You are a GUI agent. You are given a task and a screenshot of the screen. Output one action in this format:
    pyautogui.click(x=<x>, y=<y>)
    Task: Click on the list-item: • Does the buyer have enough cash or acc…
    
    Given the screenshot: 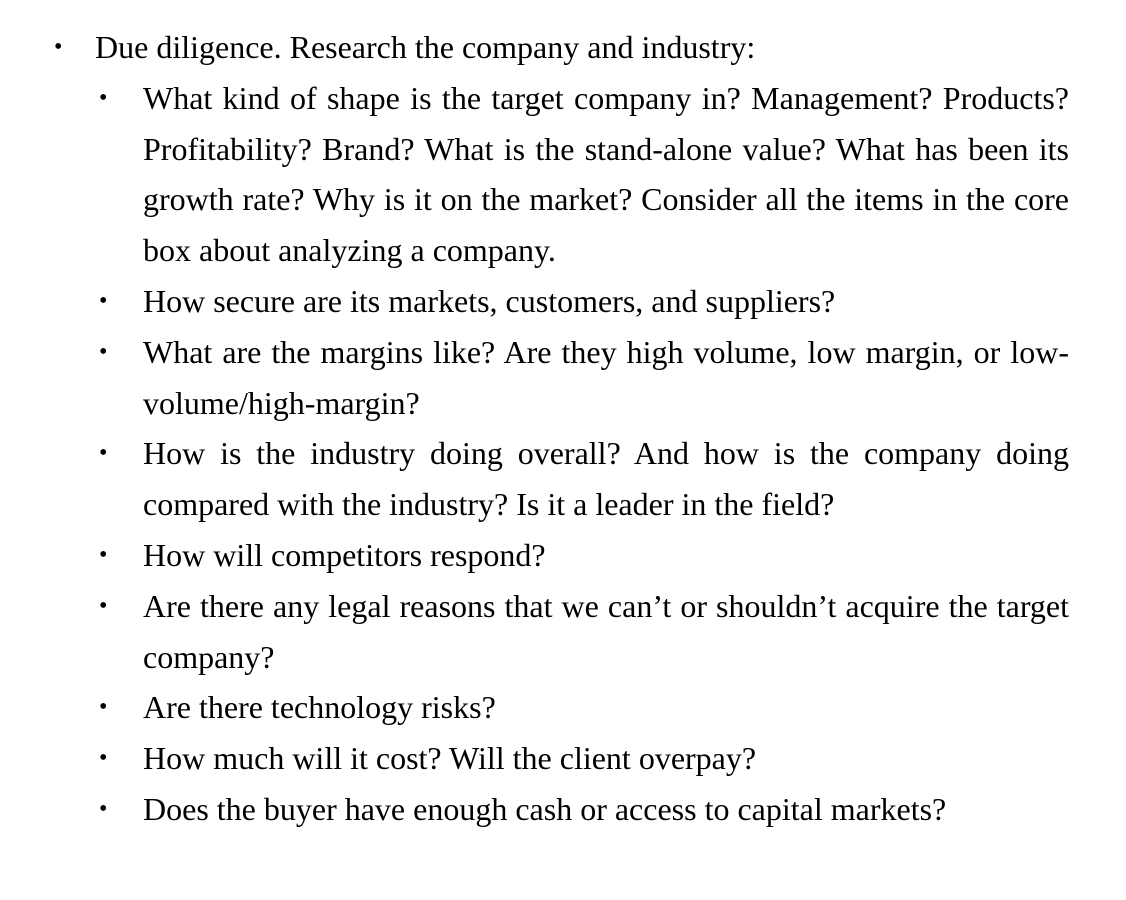 What is the action you would take?
    pyautogui.click(x=563, y=809)
    